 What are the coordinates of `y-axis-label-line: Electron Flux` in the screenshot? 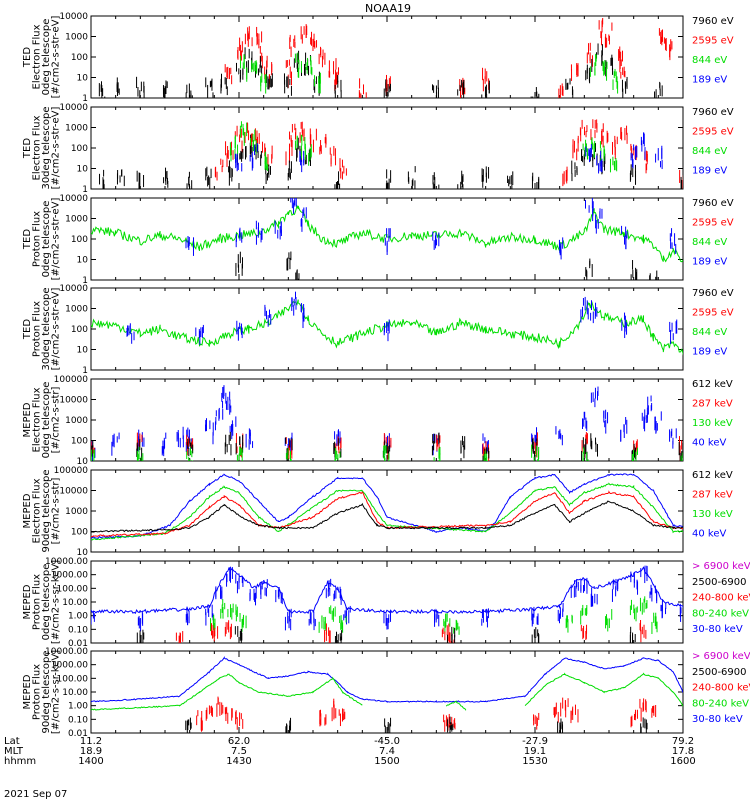 It's located at (36, 147).